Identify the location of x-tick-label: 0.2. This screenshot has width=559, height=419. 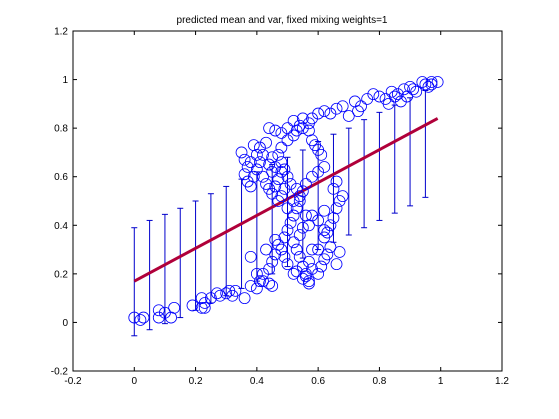
(196, 381).